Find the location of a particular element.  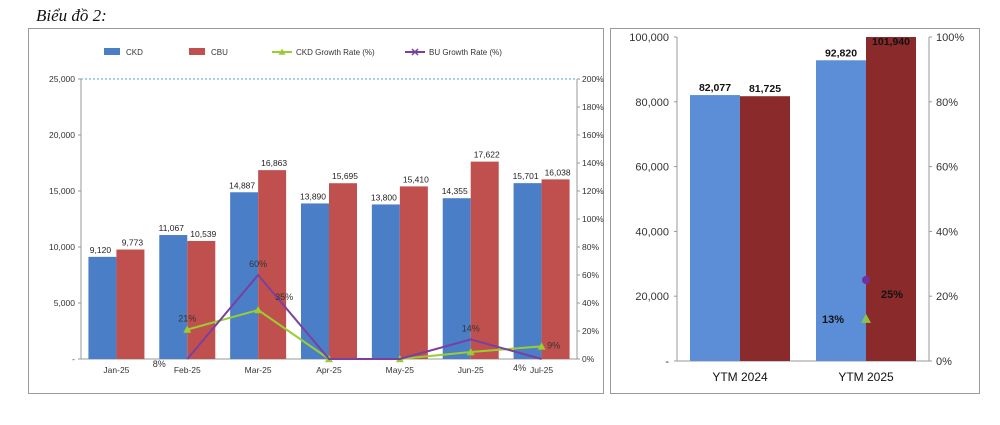

growth-value-label: 14% is located at coordinates (471, 328).